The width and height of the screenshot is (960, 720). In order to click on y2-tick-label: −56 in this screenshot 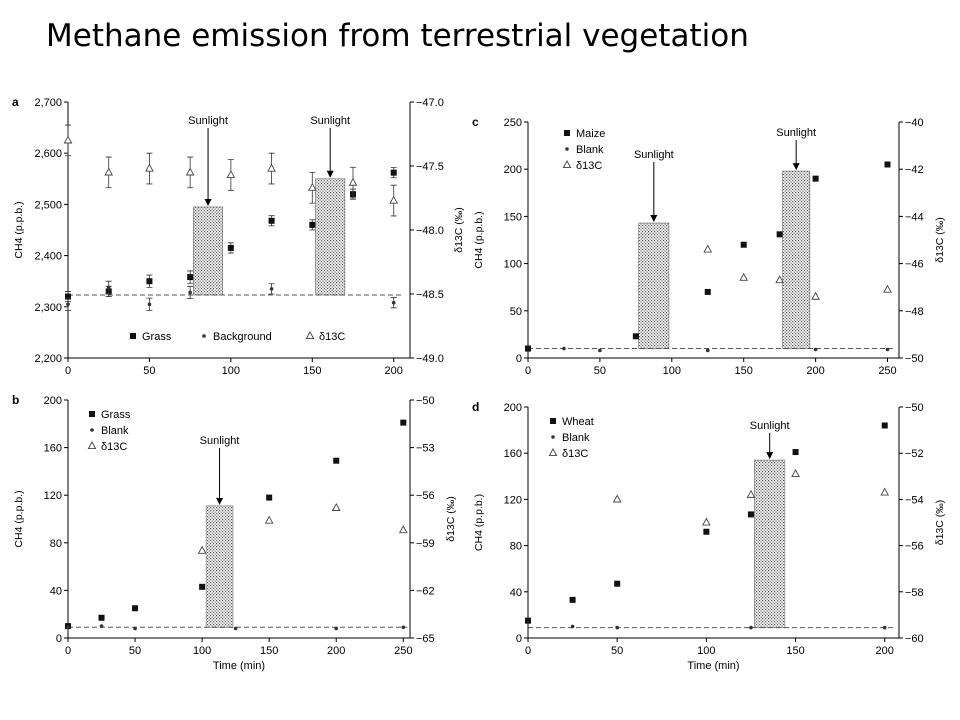, I will do `click(914, 547)`.